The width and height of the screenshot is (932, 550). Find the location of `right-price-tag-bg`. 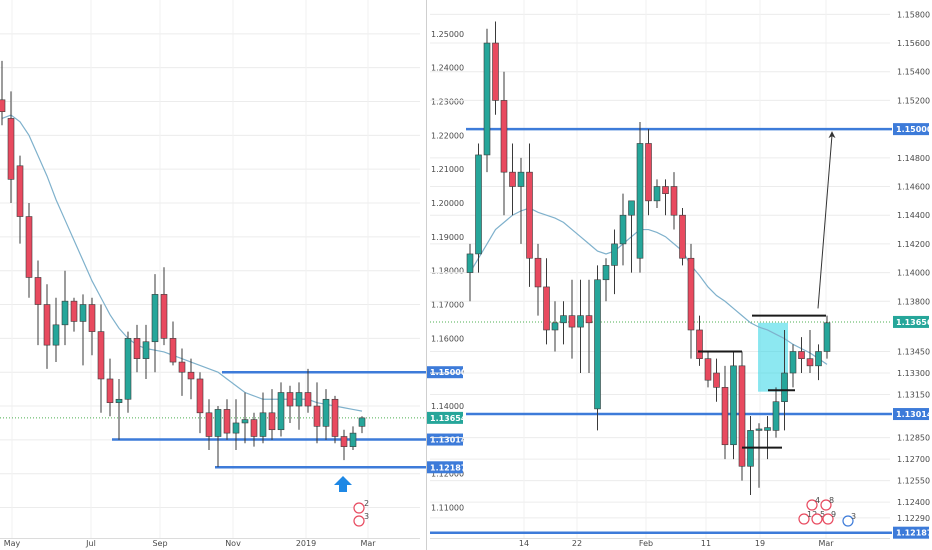

right-price-tag-bg is located at coordinates (911, 532).